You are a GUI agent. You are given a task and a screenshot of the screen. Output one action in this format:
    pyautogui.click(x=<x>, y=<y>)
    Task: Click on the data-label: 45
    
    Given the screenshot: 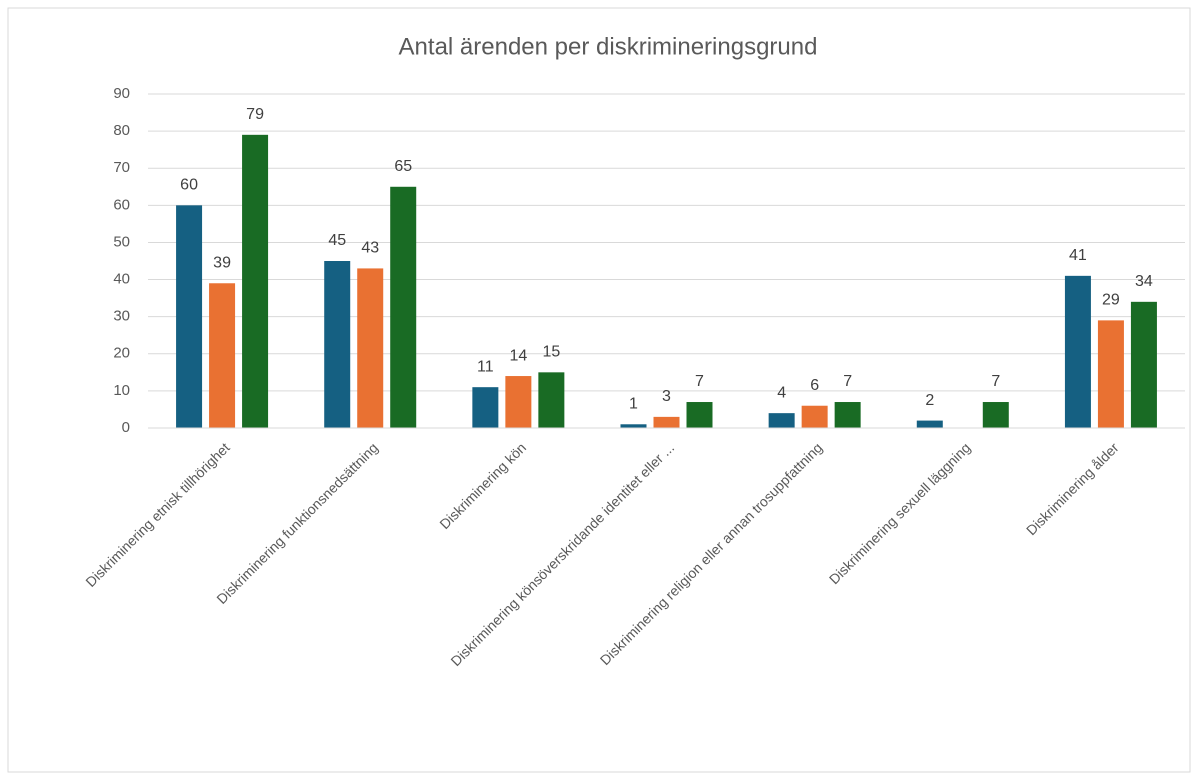 What is the action you would take?
    pyautogui.click(x=337, y=240)
    